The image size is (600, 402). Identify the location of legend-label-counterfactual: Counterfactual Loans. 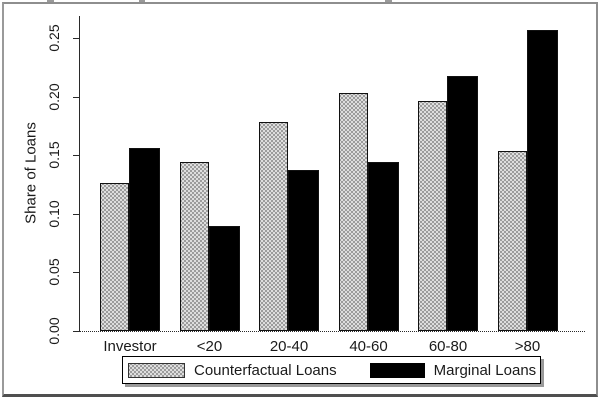
(265, 370).